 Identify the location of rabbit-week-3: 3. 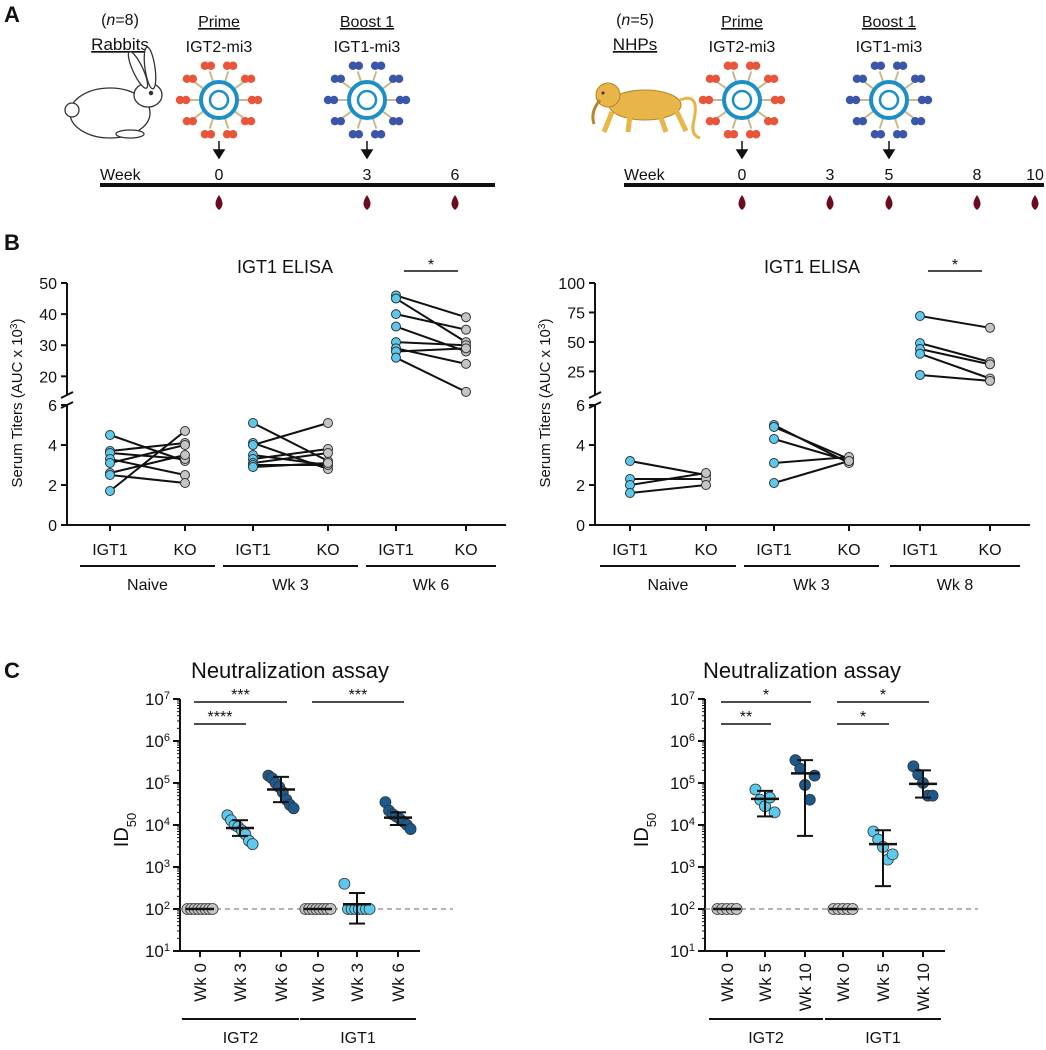
(367, 175).